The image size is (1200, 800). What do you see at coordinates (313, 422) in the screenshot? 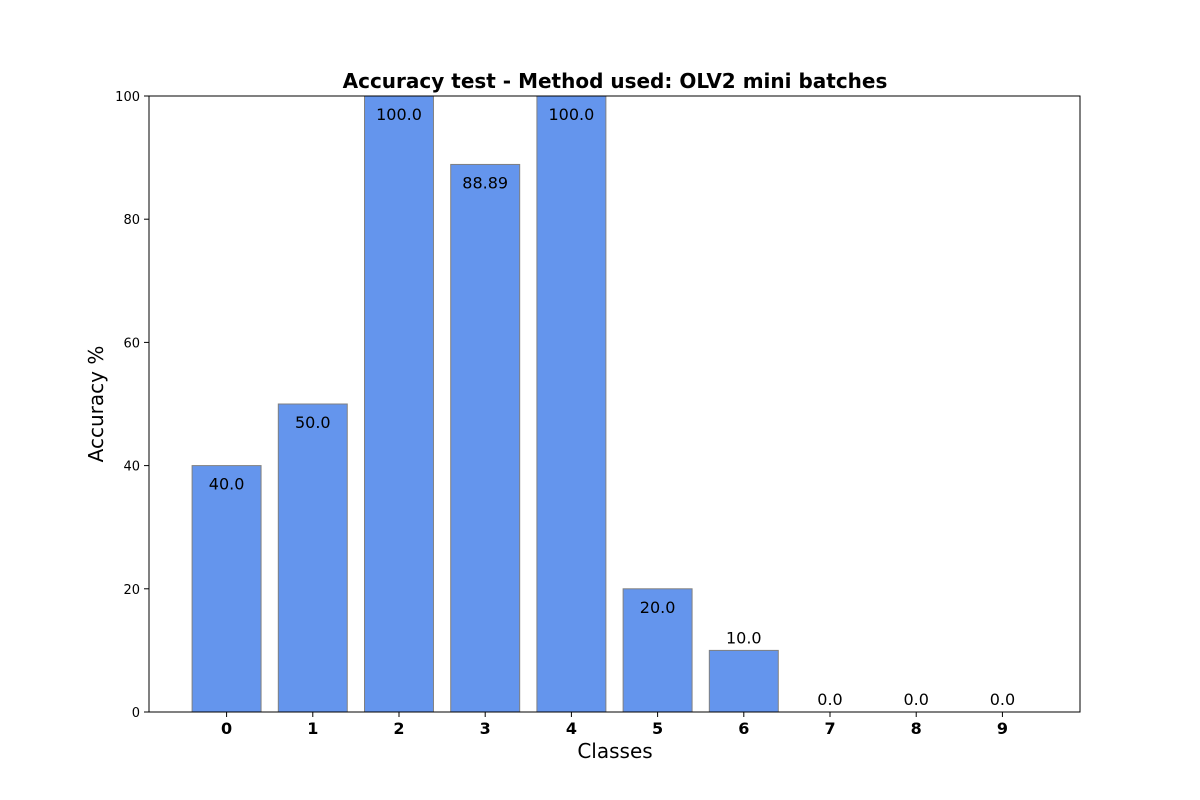
I see `bar-value-label: 50.0` at bounding box center [313, 422].